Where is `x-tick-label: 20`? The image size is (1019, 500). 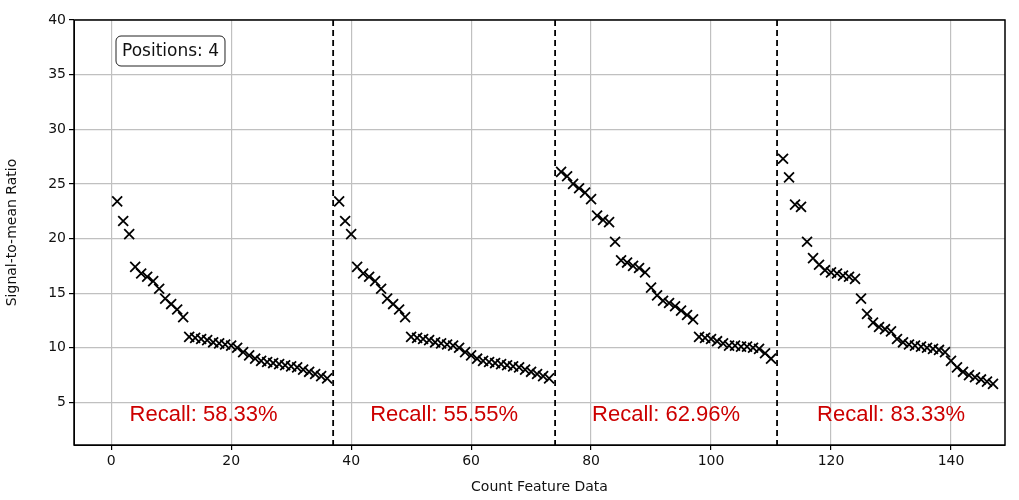 x-tick-label: 20 is located at coordinates (231, 460).